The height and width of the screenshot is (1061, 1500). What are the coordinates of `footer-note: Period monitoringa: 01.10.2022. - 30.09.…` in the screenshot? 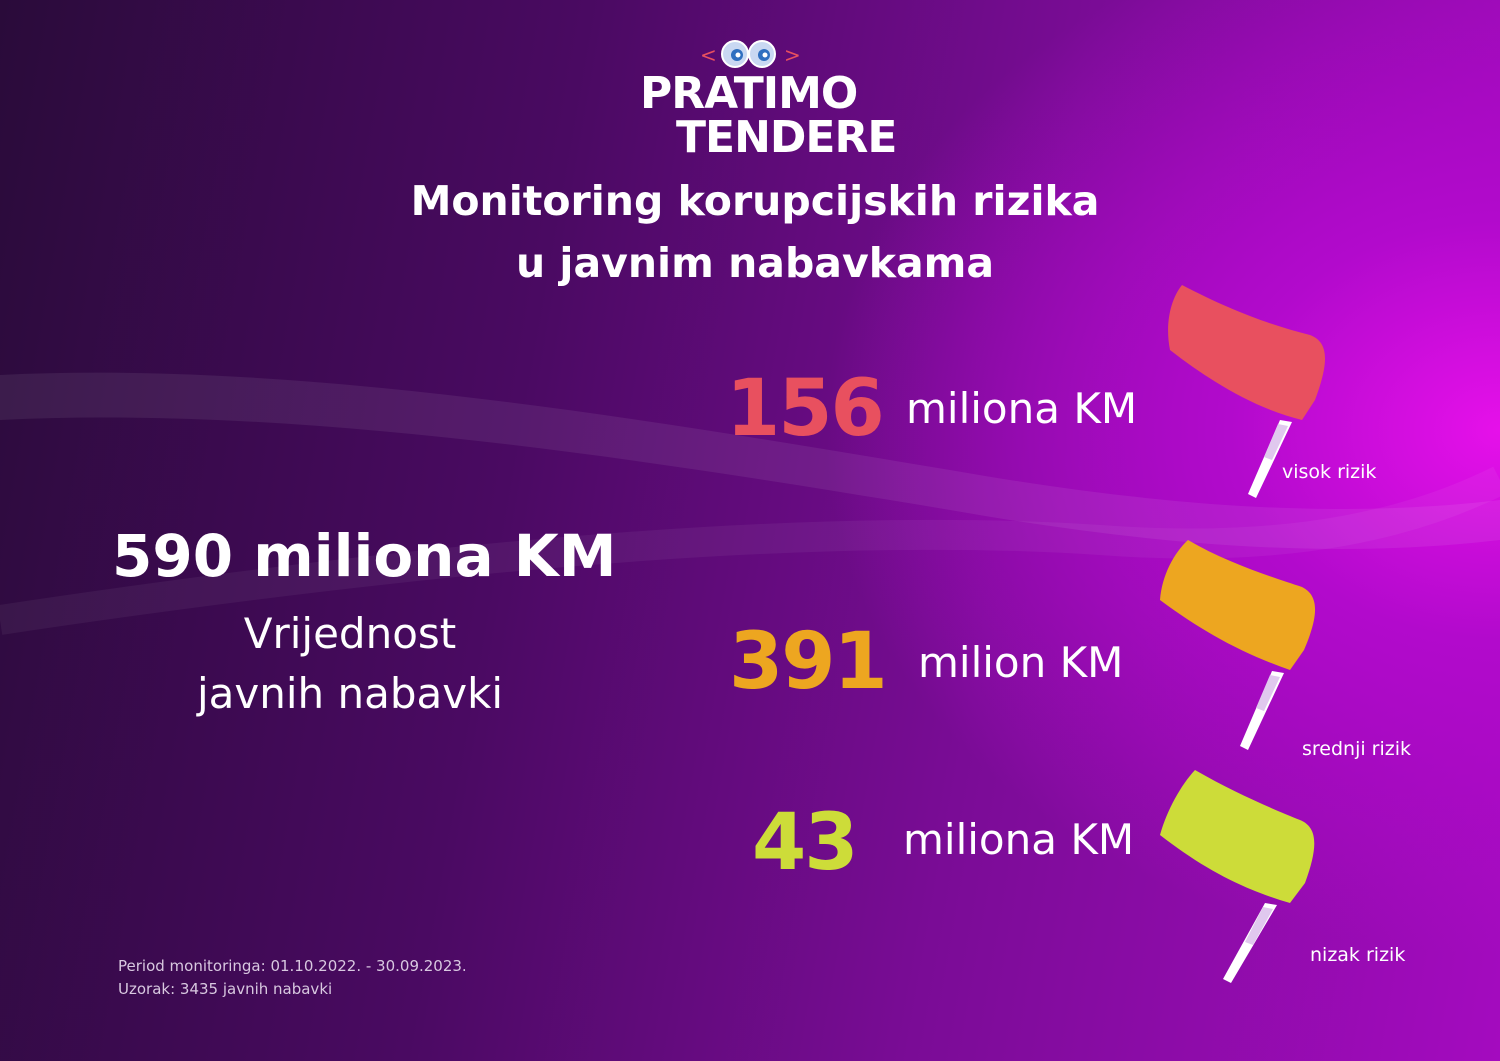 It's located at (292, 978).